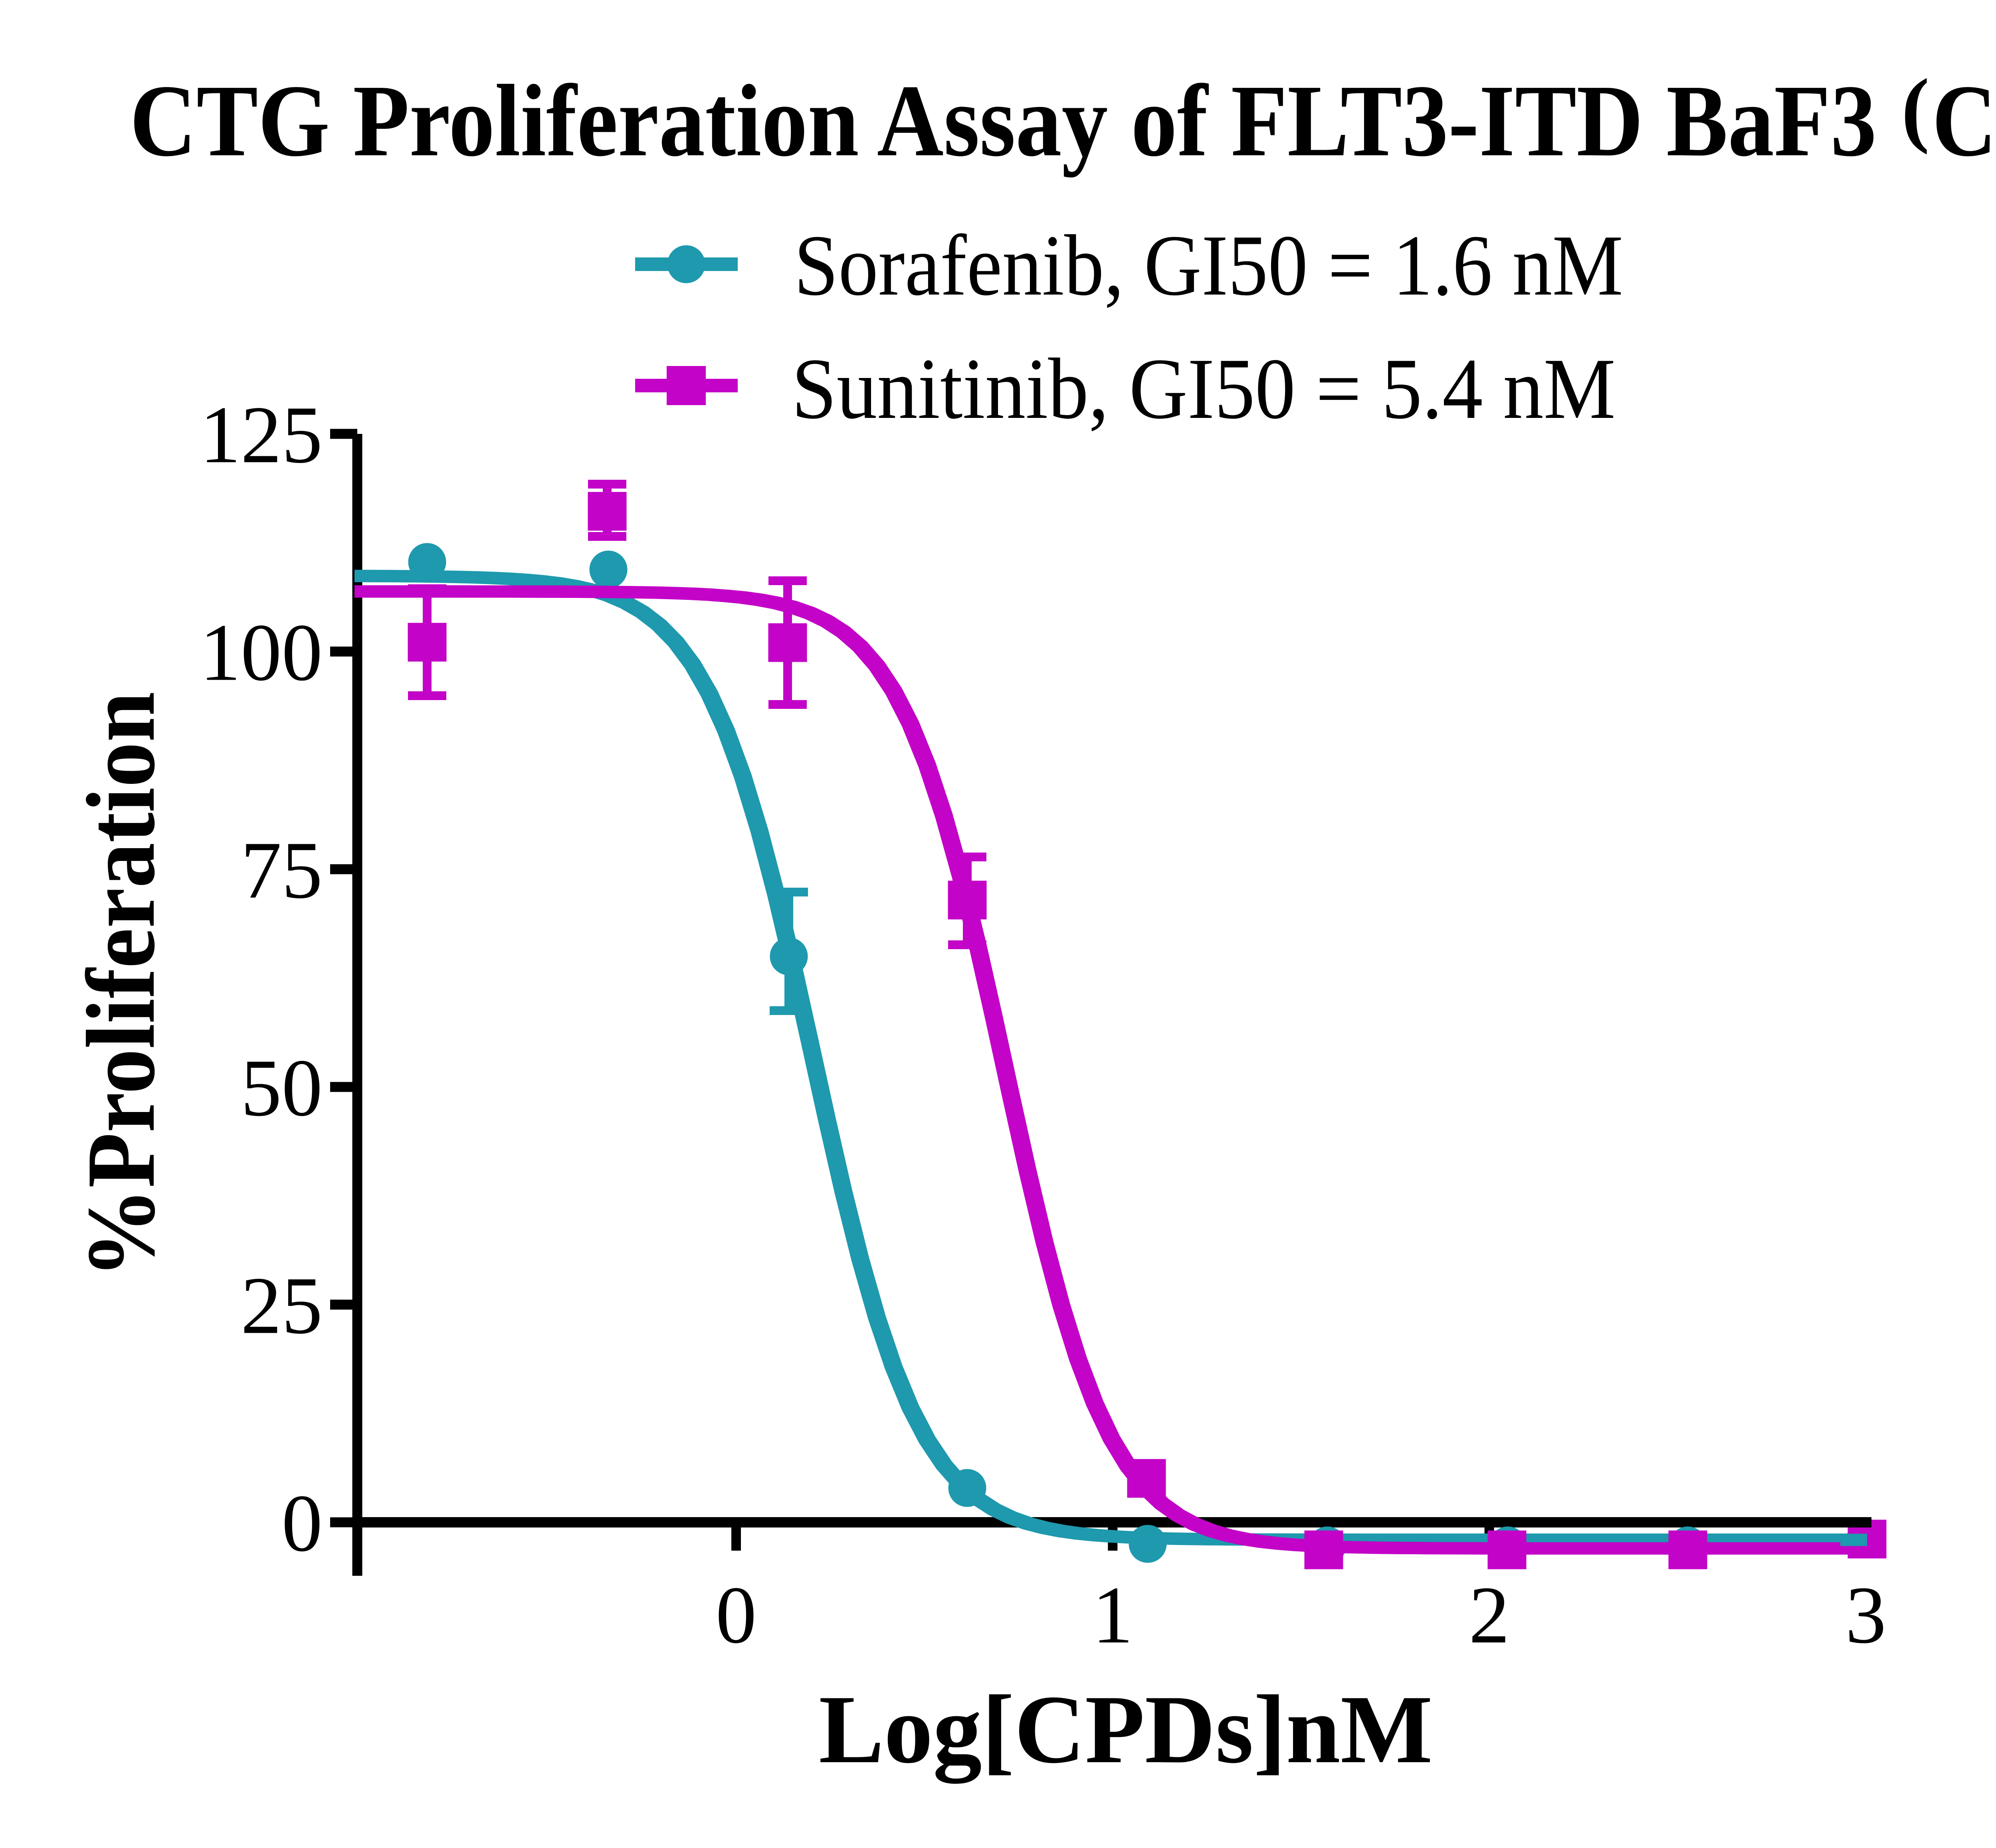  What do you see at coordinates (1112, 1615) in the screenshot?
I see `svg-text: 1` at bounding box center [1112, 1615].